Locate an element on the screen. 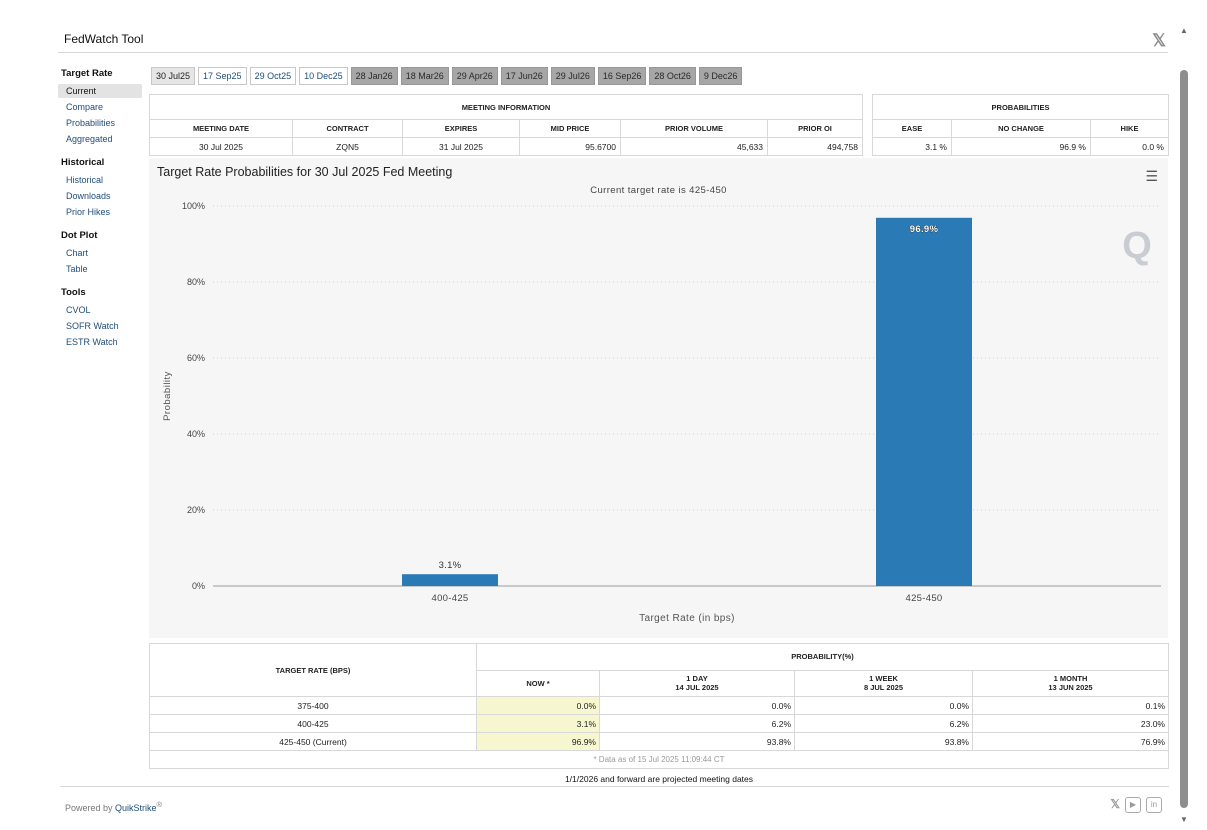 The image size is (1207, 830). y-tick-label: 80% is located at coordinates (196, 282).